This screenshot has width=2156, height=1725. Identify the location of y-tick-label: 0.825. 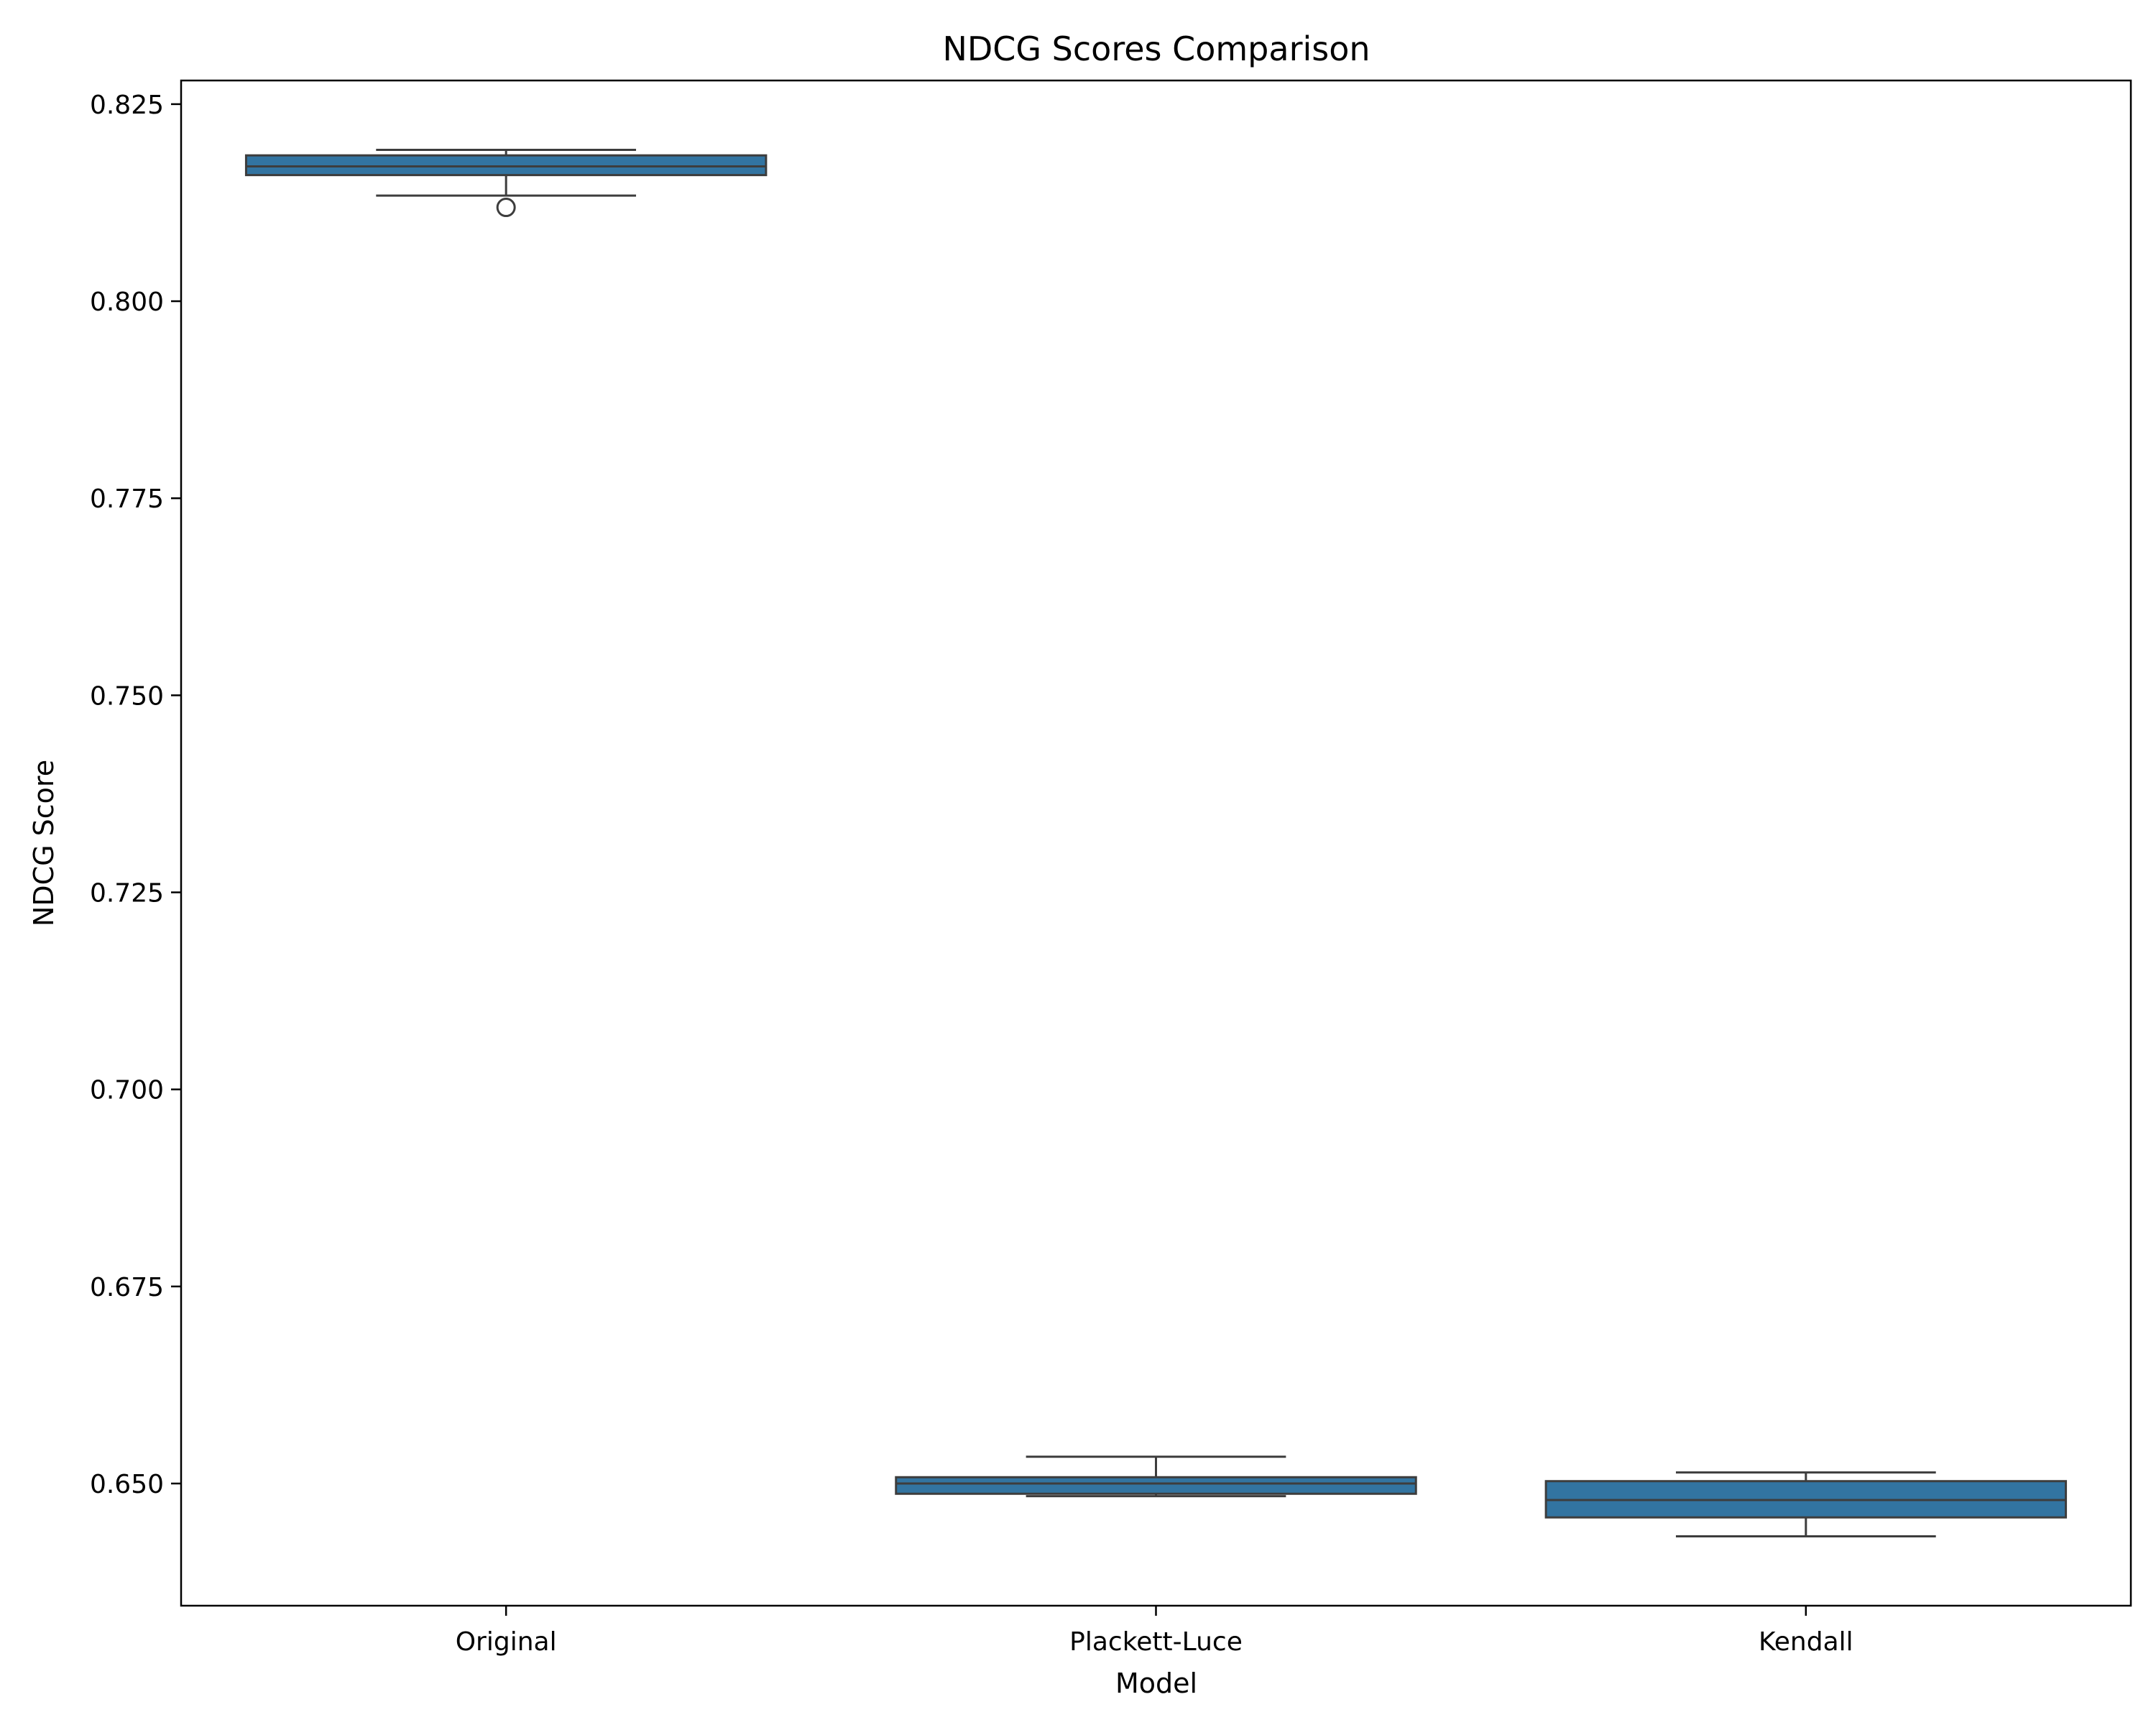
(127, 105).